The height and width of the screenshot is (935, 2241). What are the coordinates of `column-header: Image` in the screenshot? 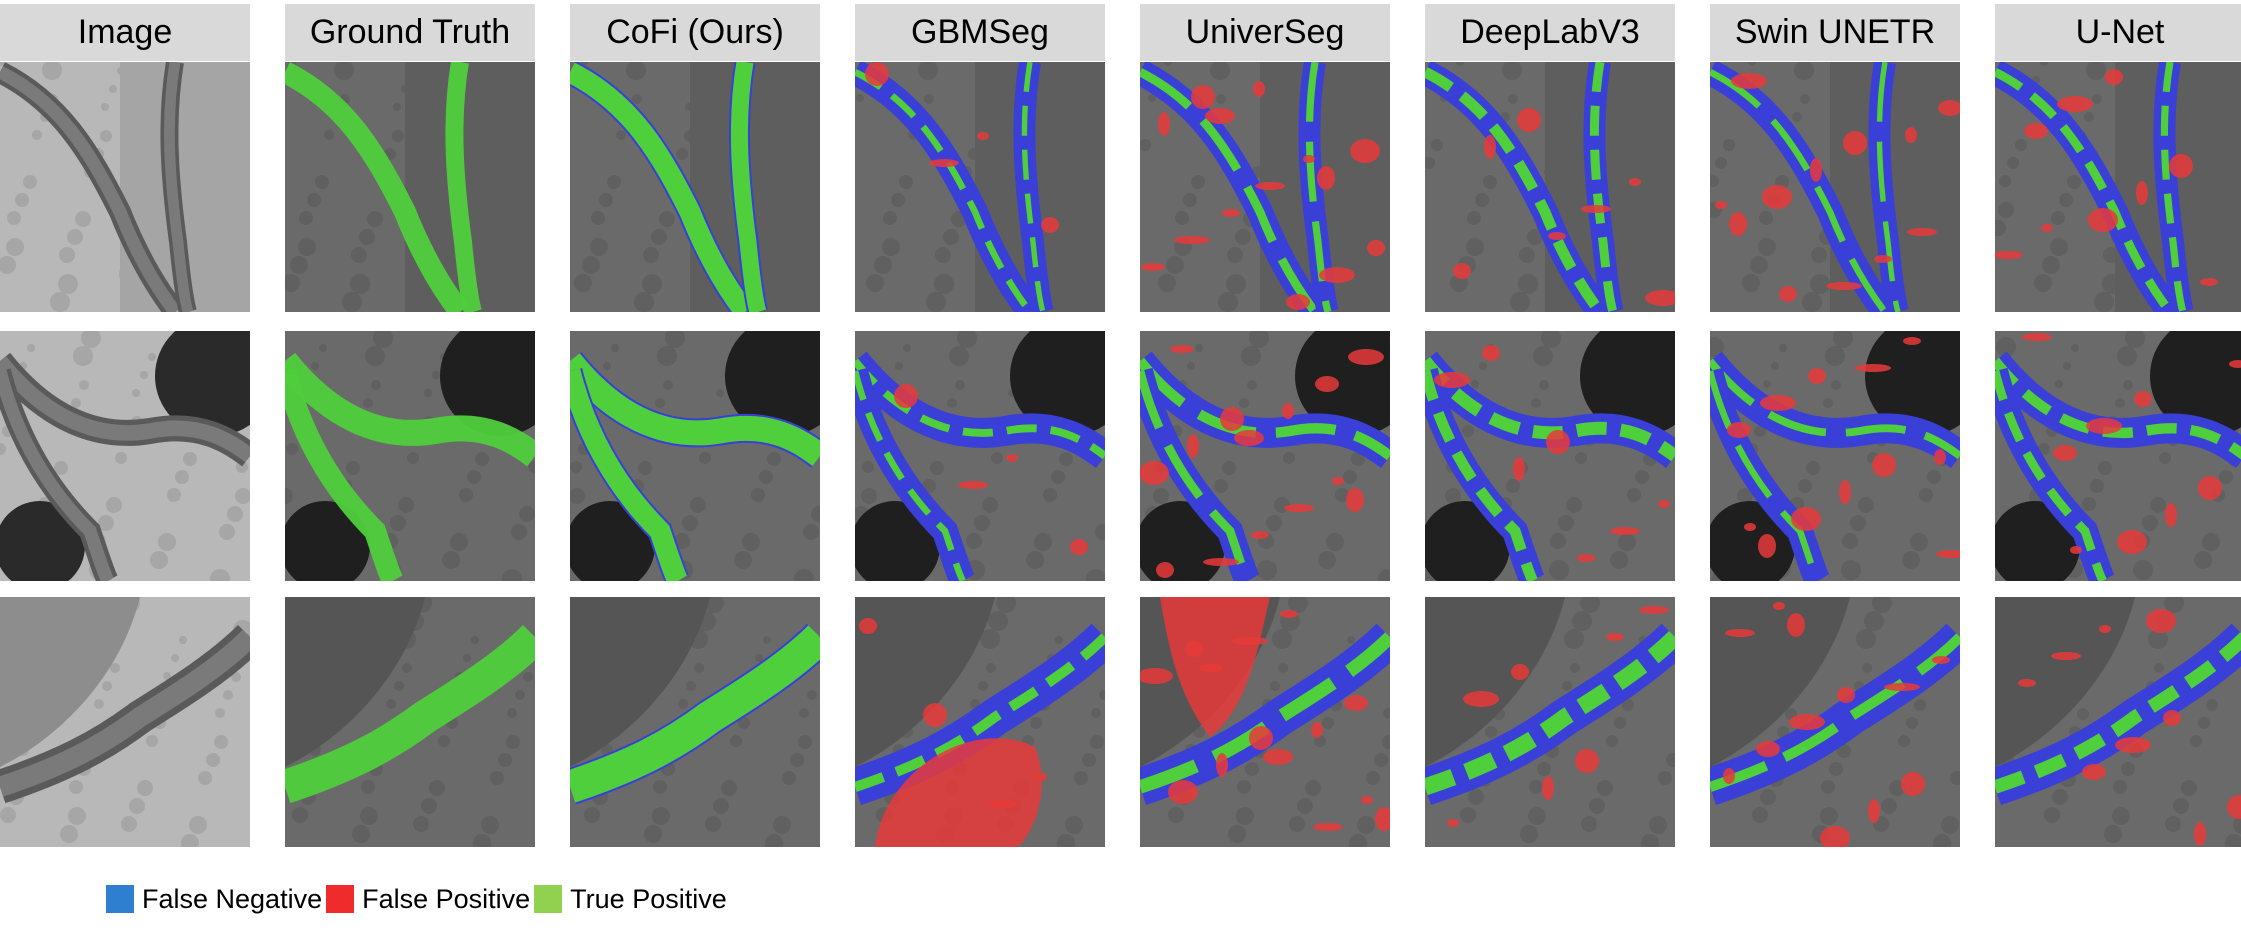 It's located at (125, 32).